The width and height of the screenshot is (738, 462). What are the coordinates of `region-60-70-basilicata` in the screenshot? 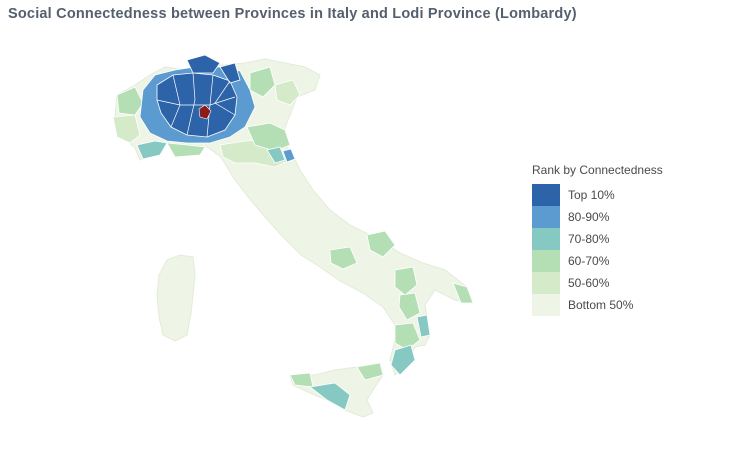 It's located at (409, 306).